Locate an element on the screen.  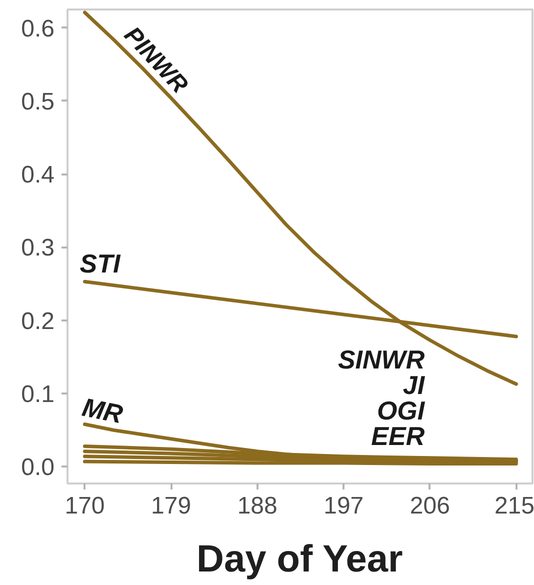
x-tick-label: 170 is located at coordinates (84, 506).